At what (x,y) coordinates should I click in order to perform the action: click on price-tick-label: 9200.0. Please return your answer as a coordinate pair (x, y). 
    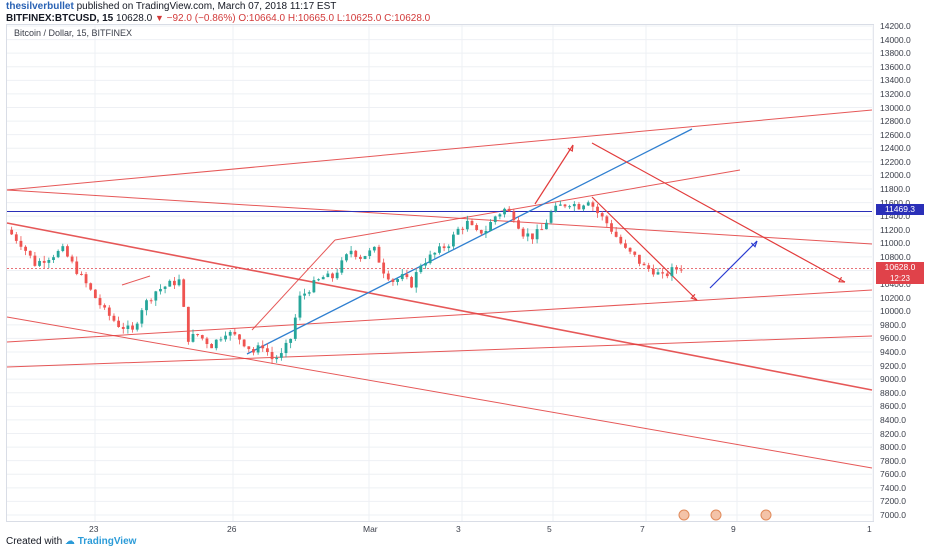
    Looking at the image, I should click on (893, 365).